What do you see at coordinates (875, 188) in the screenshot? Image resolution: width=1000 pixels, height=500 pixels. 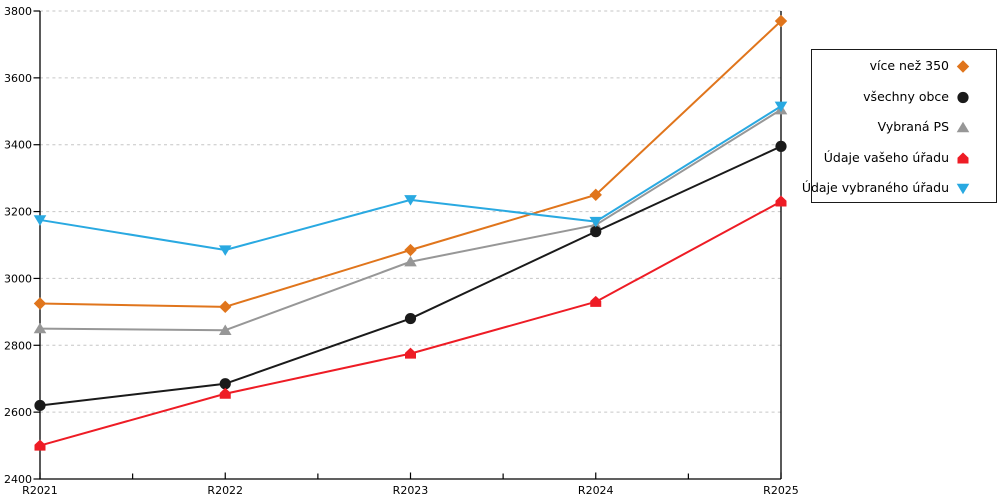 I see `legend-item-label: Údaje vybraného úřadu` at bounding box center [875, 188].